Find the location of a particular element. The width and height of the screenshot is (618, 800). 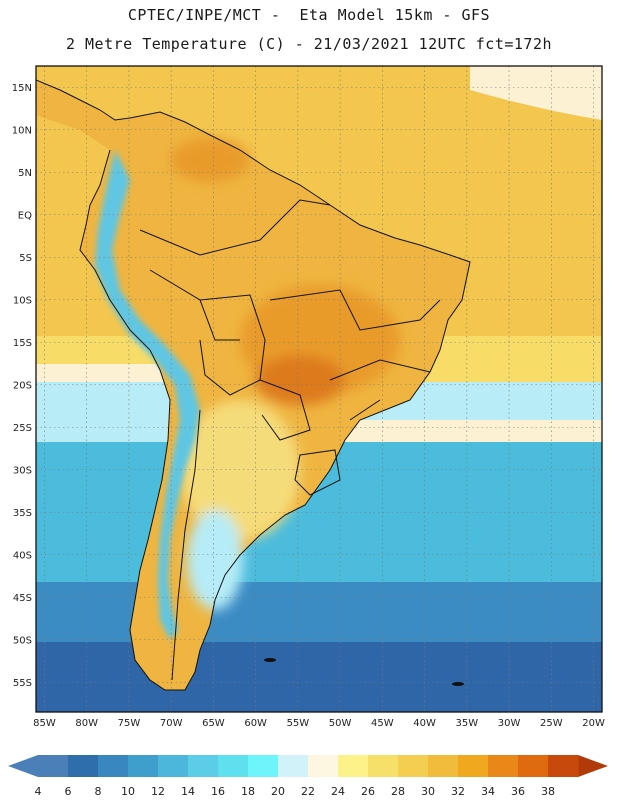

longitude-label: 55W is located at coordinates (298, 723).